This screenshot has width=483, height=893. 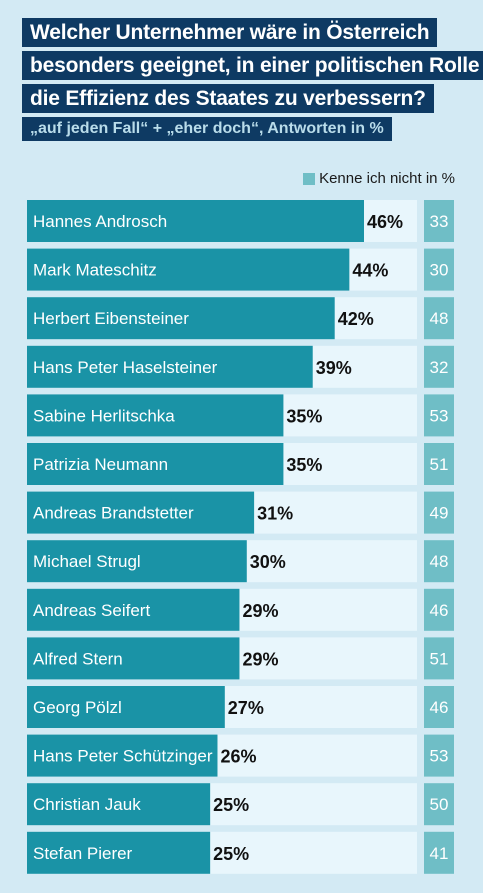 I want to click on bar-category-label: Christian Jauk, so click(x=87, y=804).